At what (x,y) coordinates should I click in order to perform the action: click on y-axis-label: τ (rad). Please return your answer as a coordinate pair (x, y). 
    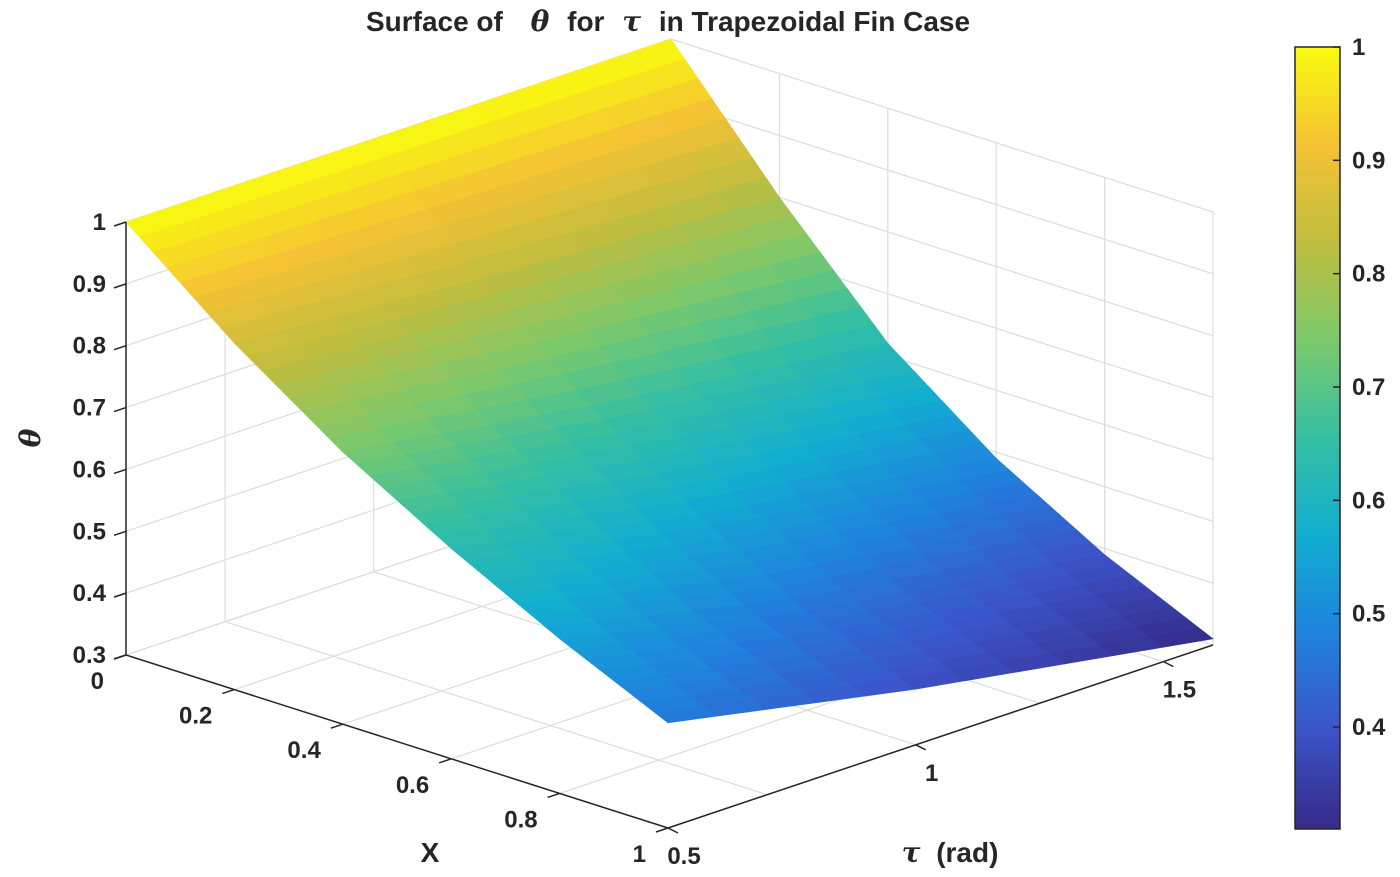
    Looking at the image, I should click on (950, 852).